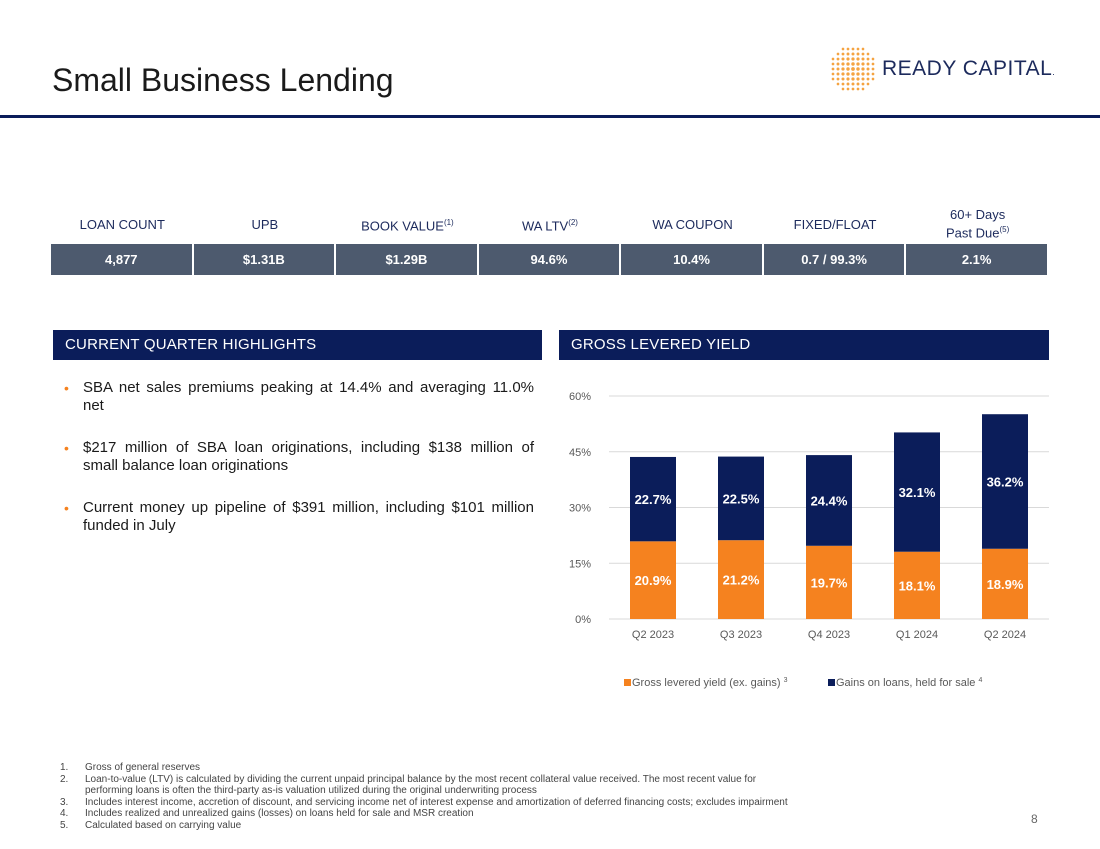 This screenshot has height=849, width=1100. Describe the element at coordinates (151, 825) in the screenshot. I see `footnote: 5. Calculated based on carrying value` at that location.